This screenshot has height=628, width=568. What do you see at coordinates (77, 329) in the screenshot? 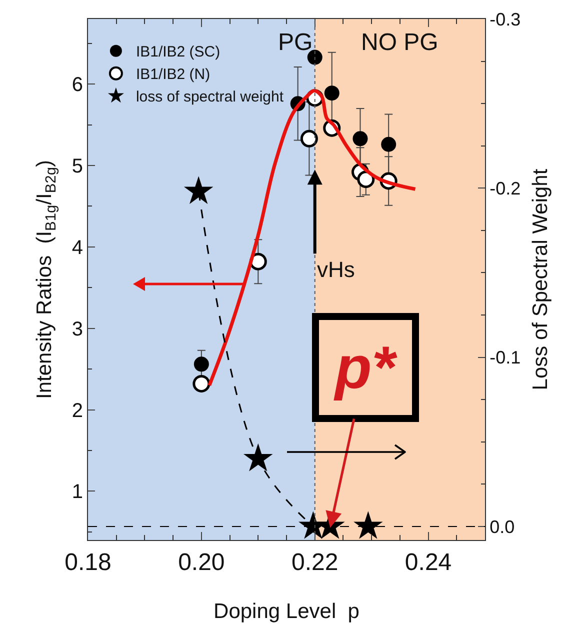
I see `y-tick-label: 3` at bounding box center [77, 329].